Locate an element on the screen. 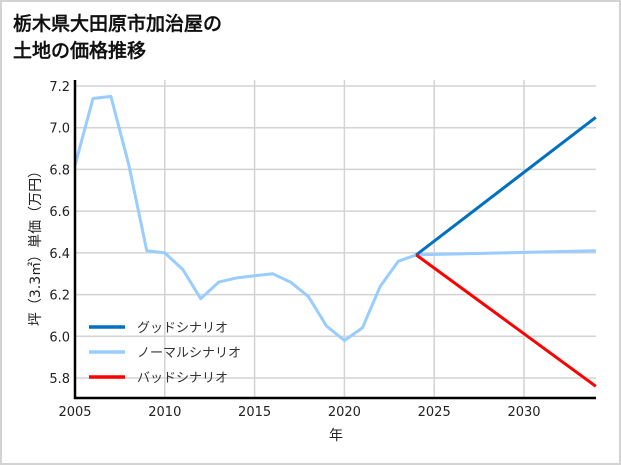  x-tick-label: 2025 is located at coordinates (434, 412).